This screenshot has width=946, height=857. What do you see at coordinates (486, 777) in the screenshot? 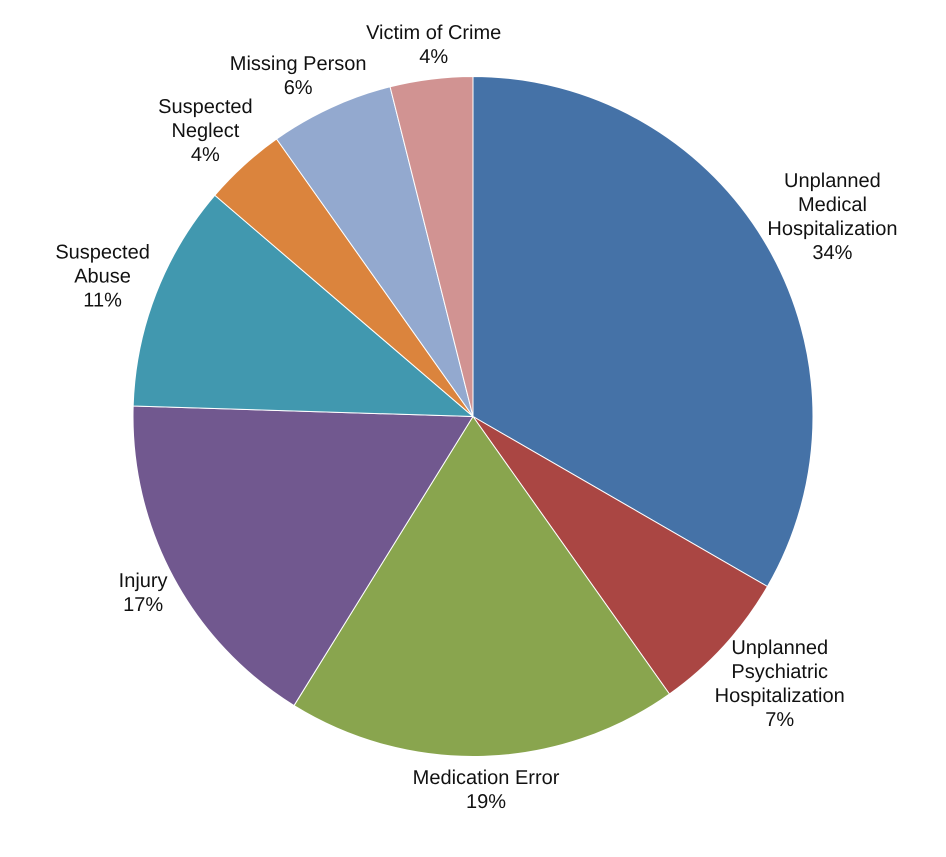
I see `slice-label: Medication Error` at bounding box center [486, 777].